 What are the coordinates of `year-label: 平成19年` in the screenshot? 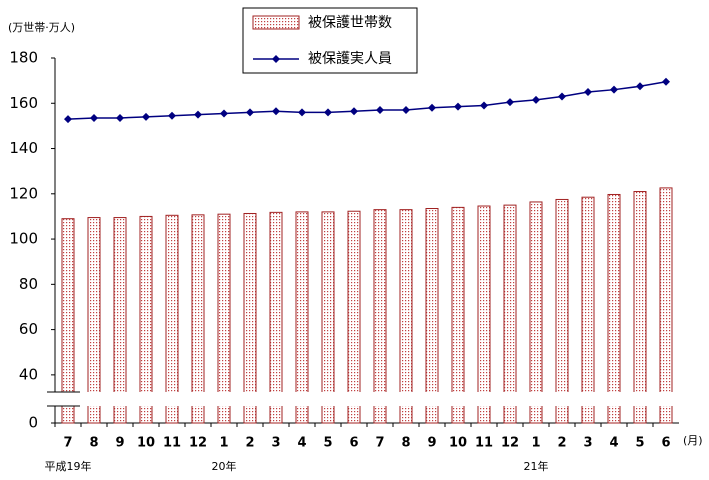 It's located at (68, 466).